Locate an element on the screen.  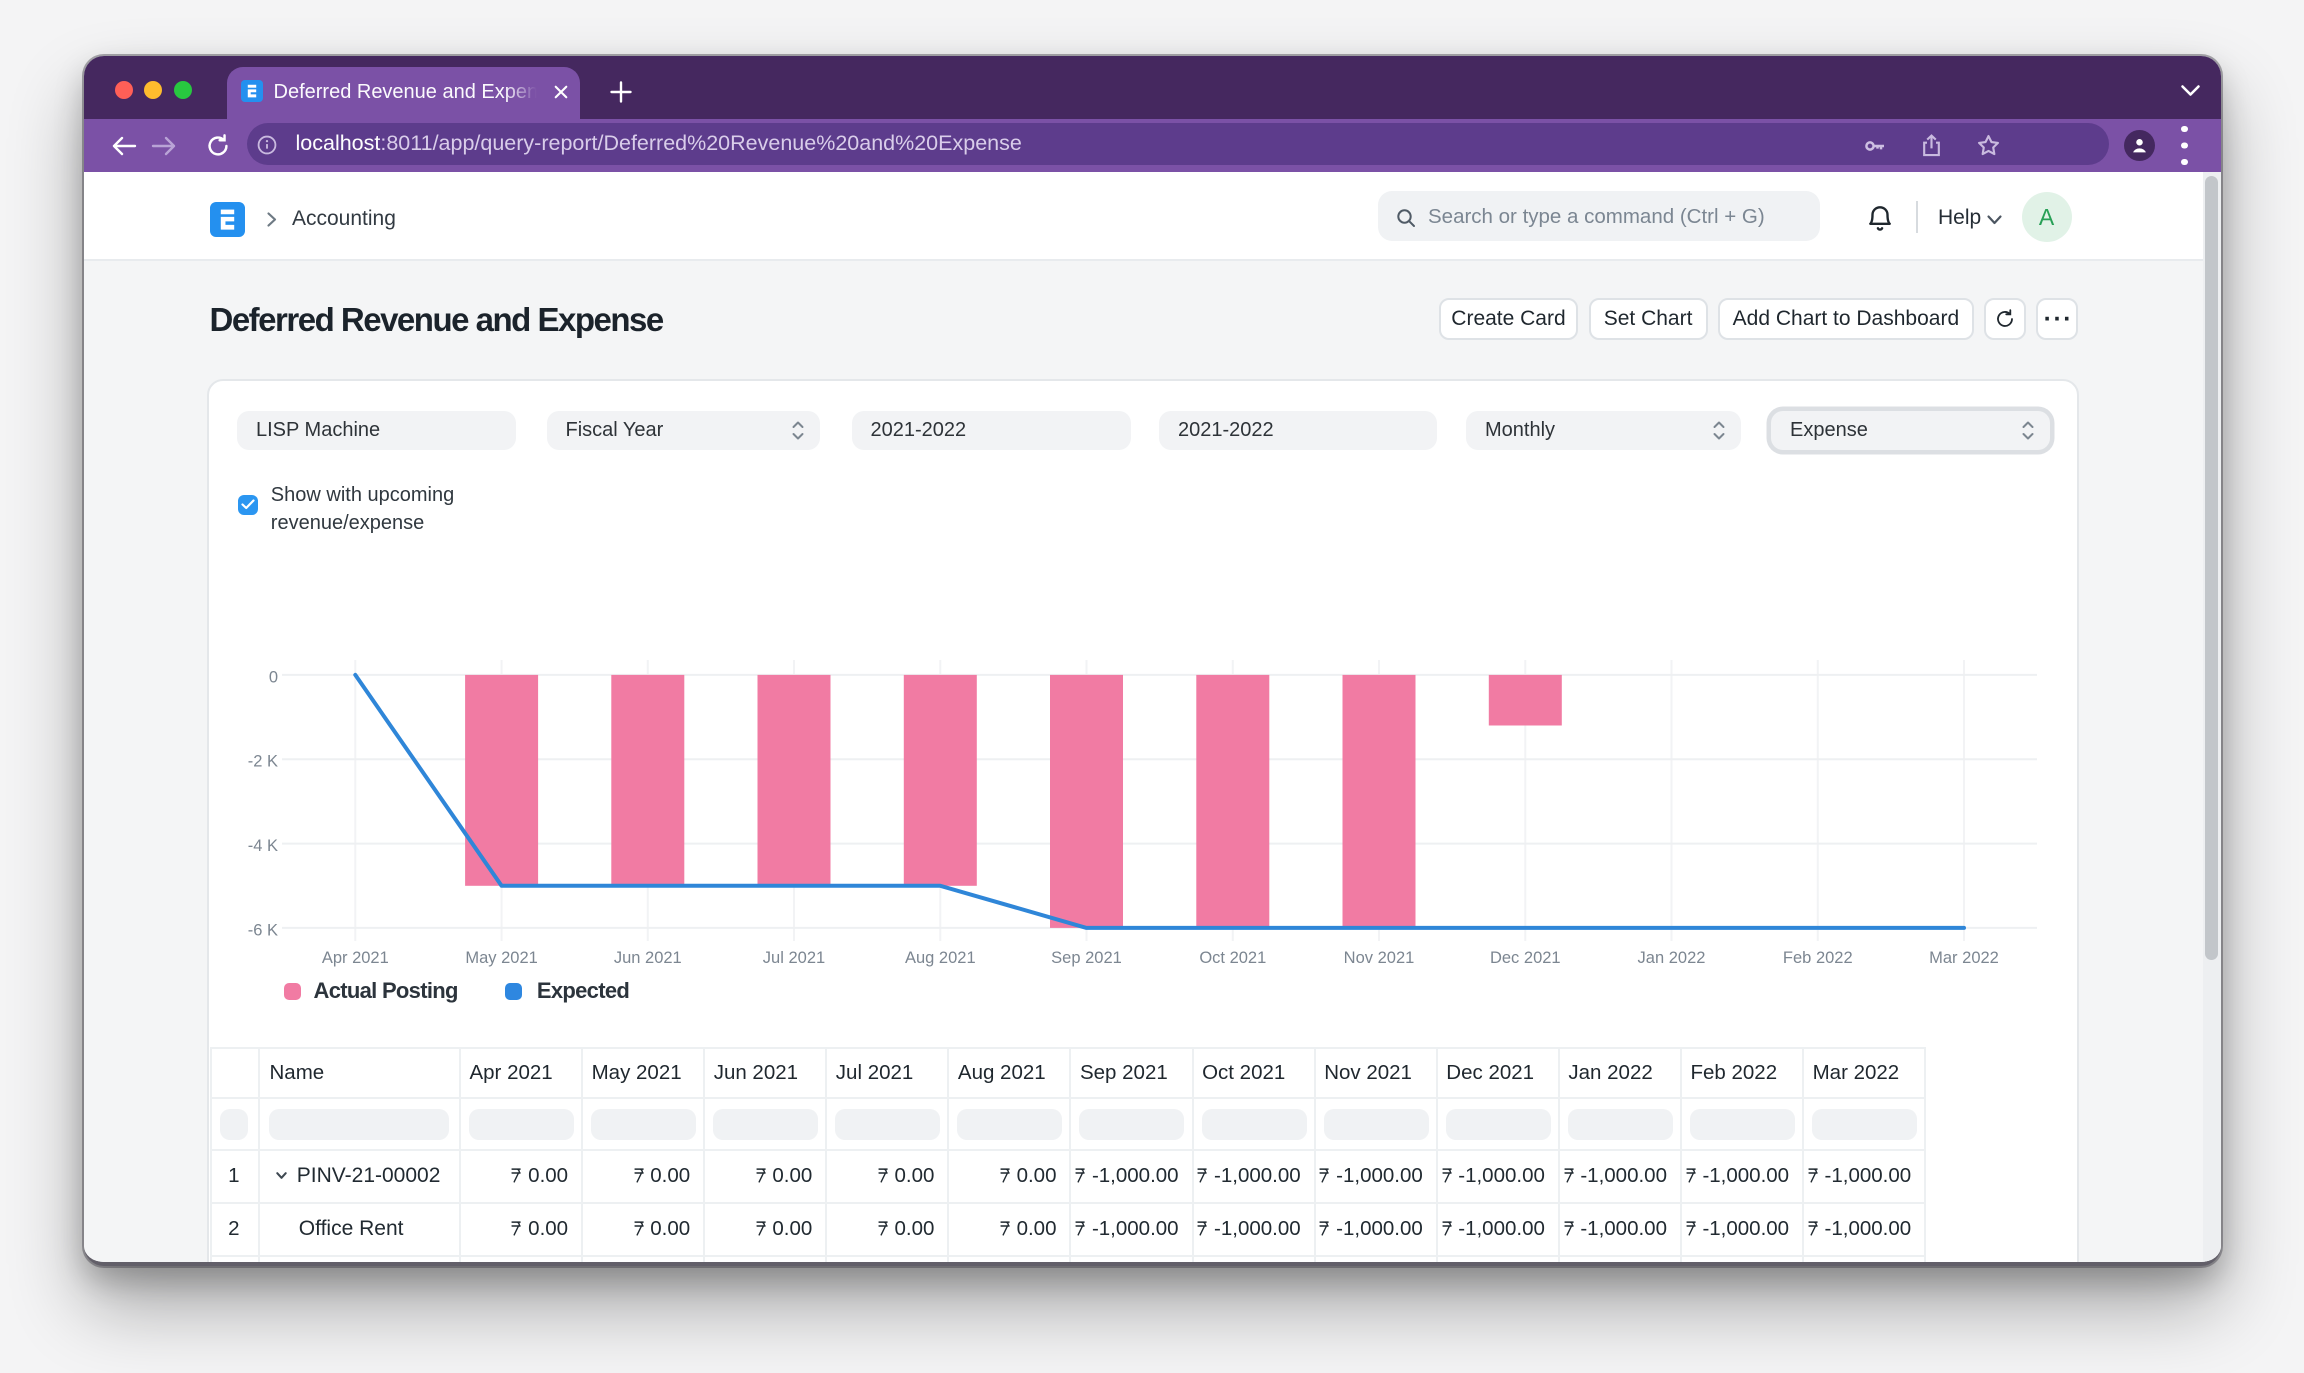
svg-text: -6 K is located at coordinates (263, 930).